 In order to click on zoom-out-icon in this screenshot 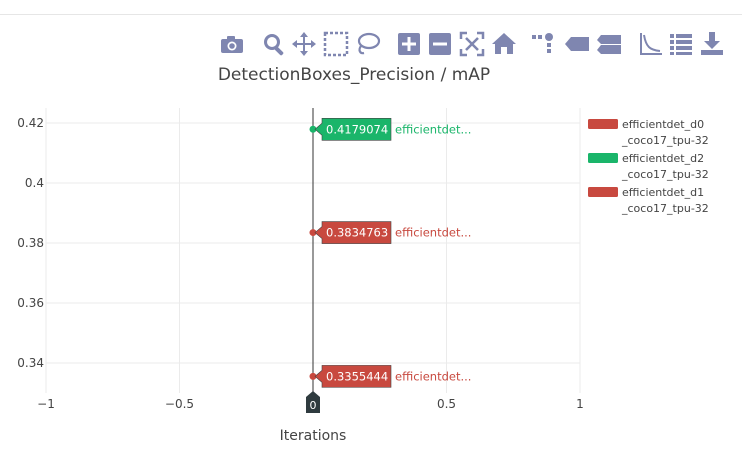, I will do `click(440, 44)`.